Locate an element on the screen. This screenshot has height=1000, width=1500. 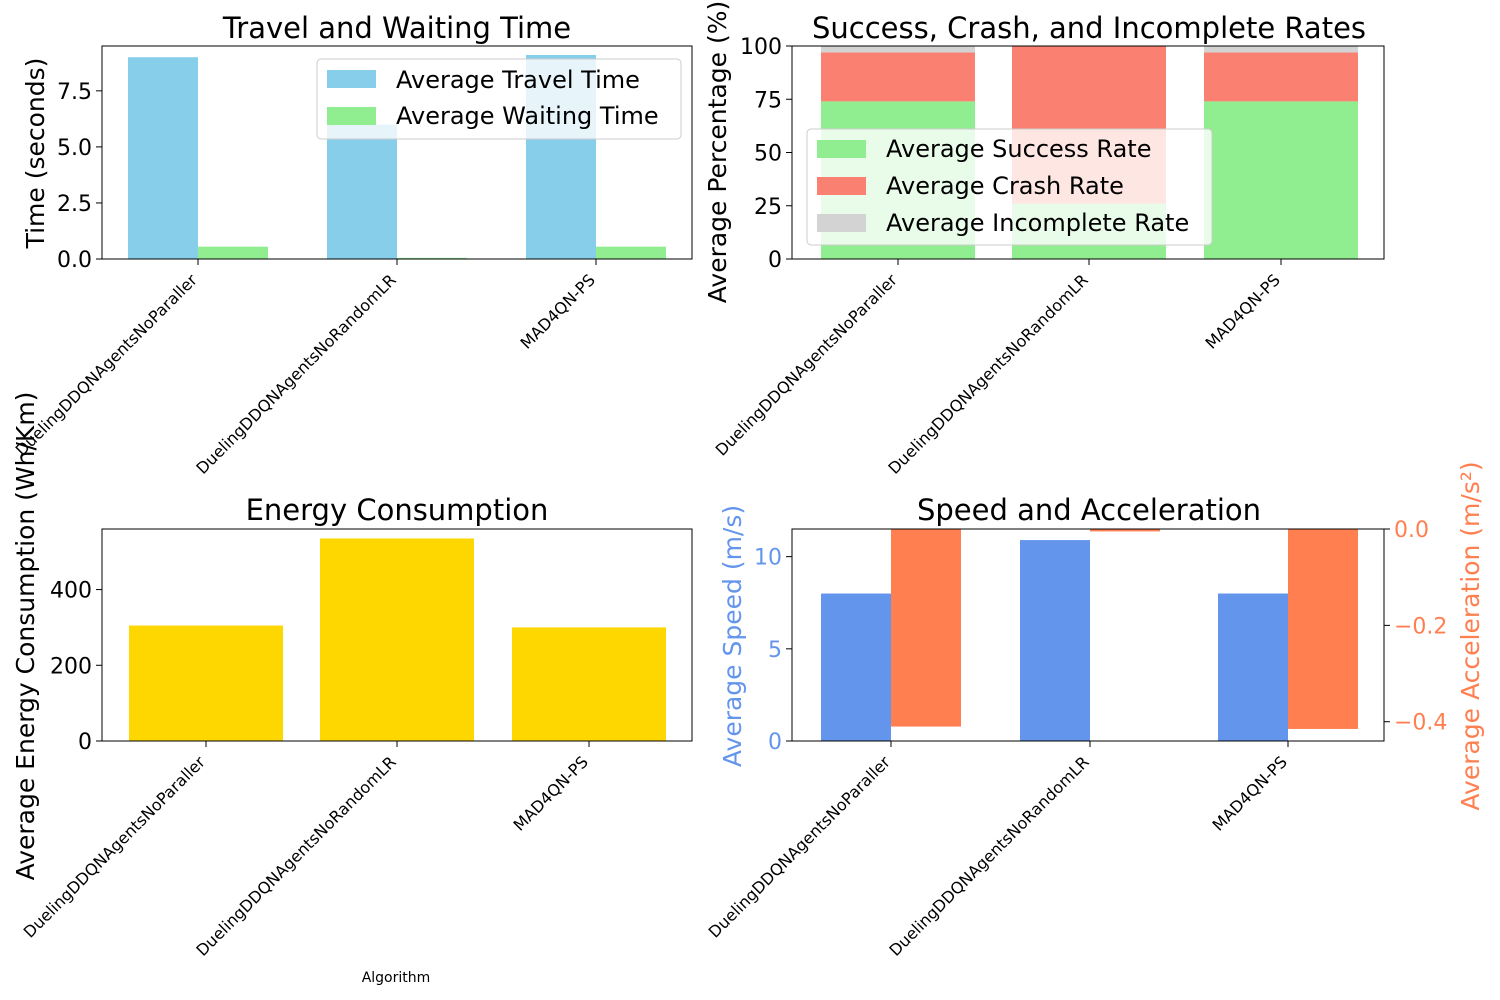
y-ticks: 0.0 2.5 5.0 7.5 is located at coordinates (79, 176).